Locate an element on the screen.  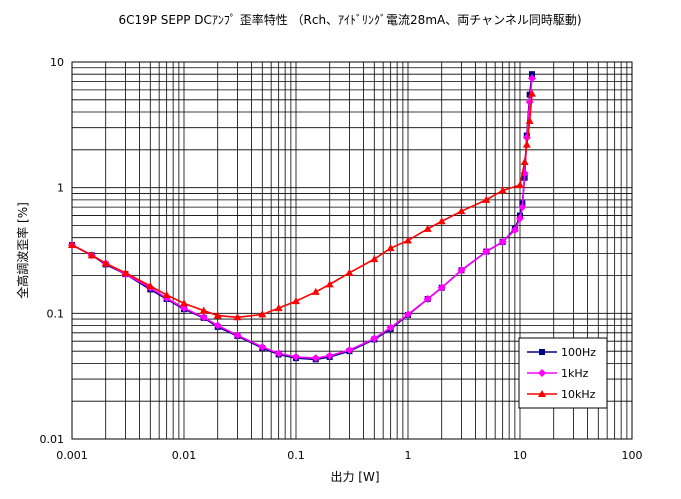
y-tick-label: 0.01 is located at coordinates (52, 439).